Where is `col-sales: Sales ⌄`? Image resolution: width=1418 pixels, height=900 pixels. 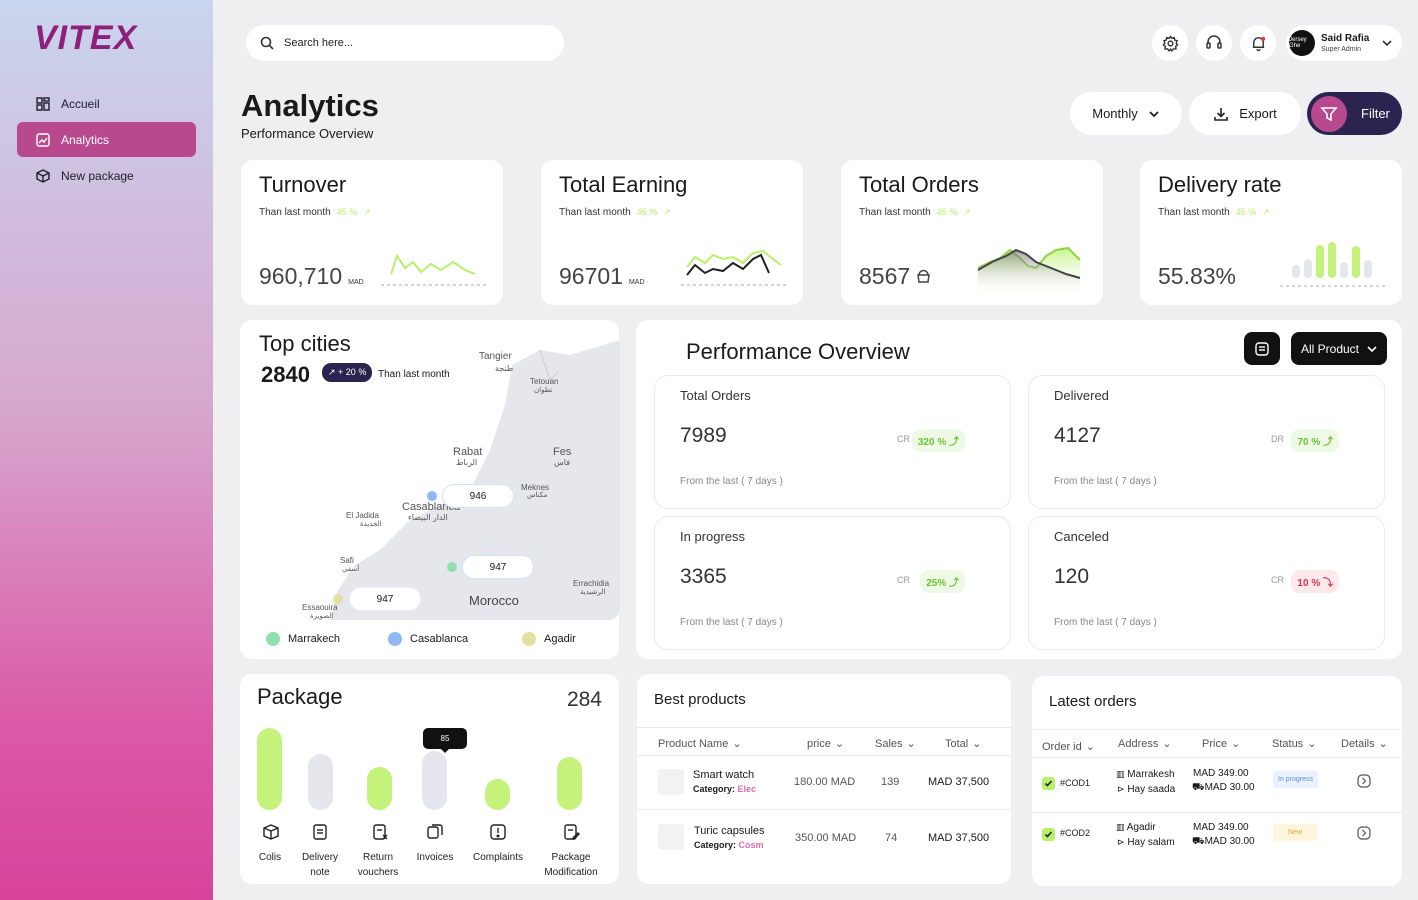 col-sales: Sales ⌄ is located at coordinates (895, 744).